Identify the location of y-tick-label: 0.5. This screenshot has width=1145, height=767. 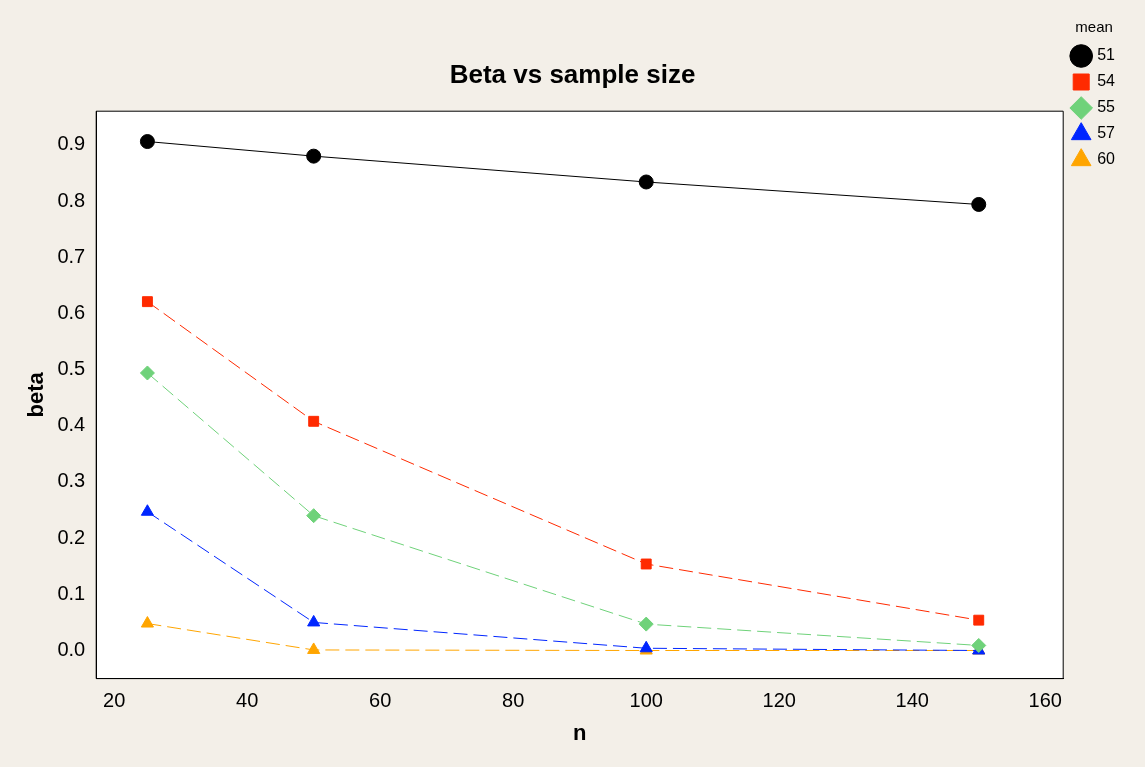
(71, 368).